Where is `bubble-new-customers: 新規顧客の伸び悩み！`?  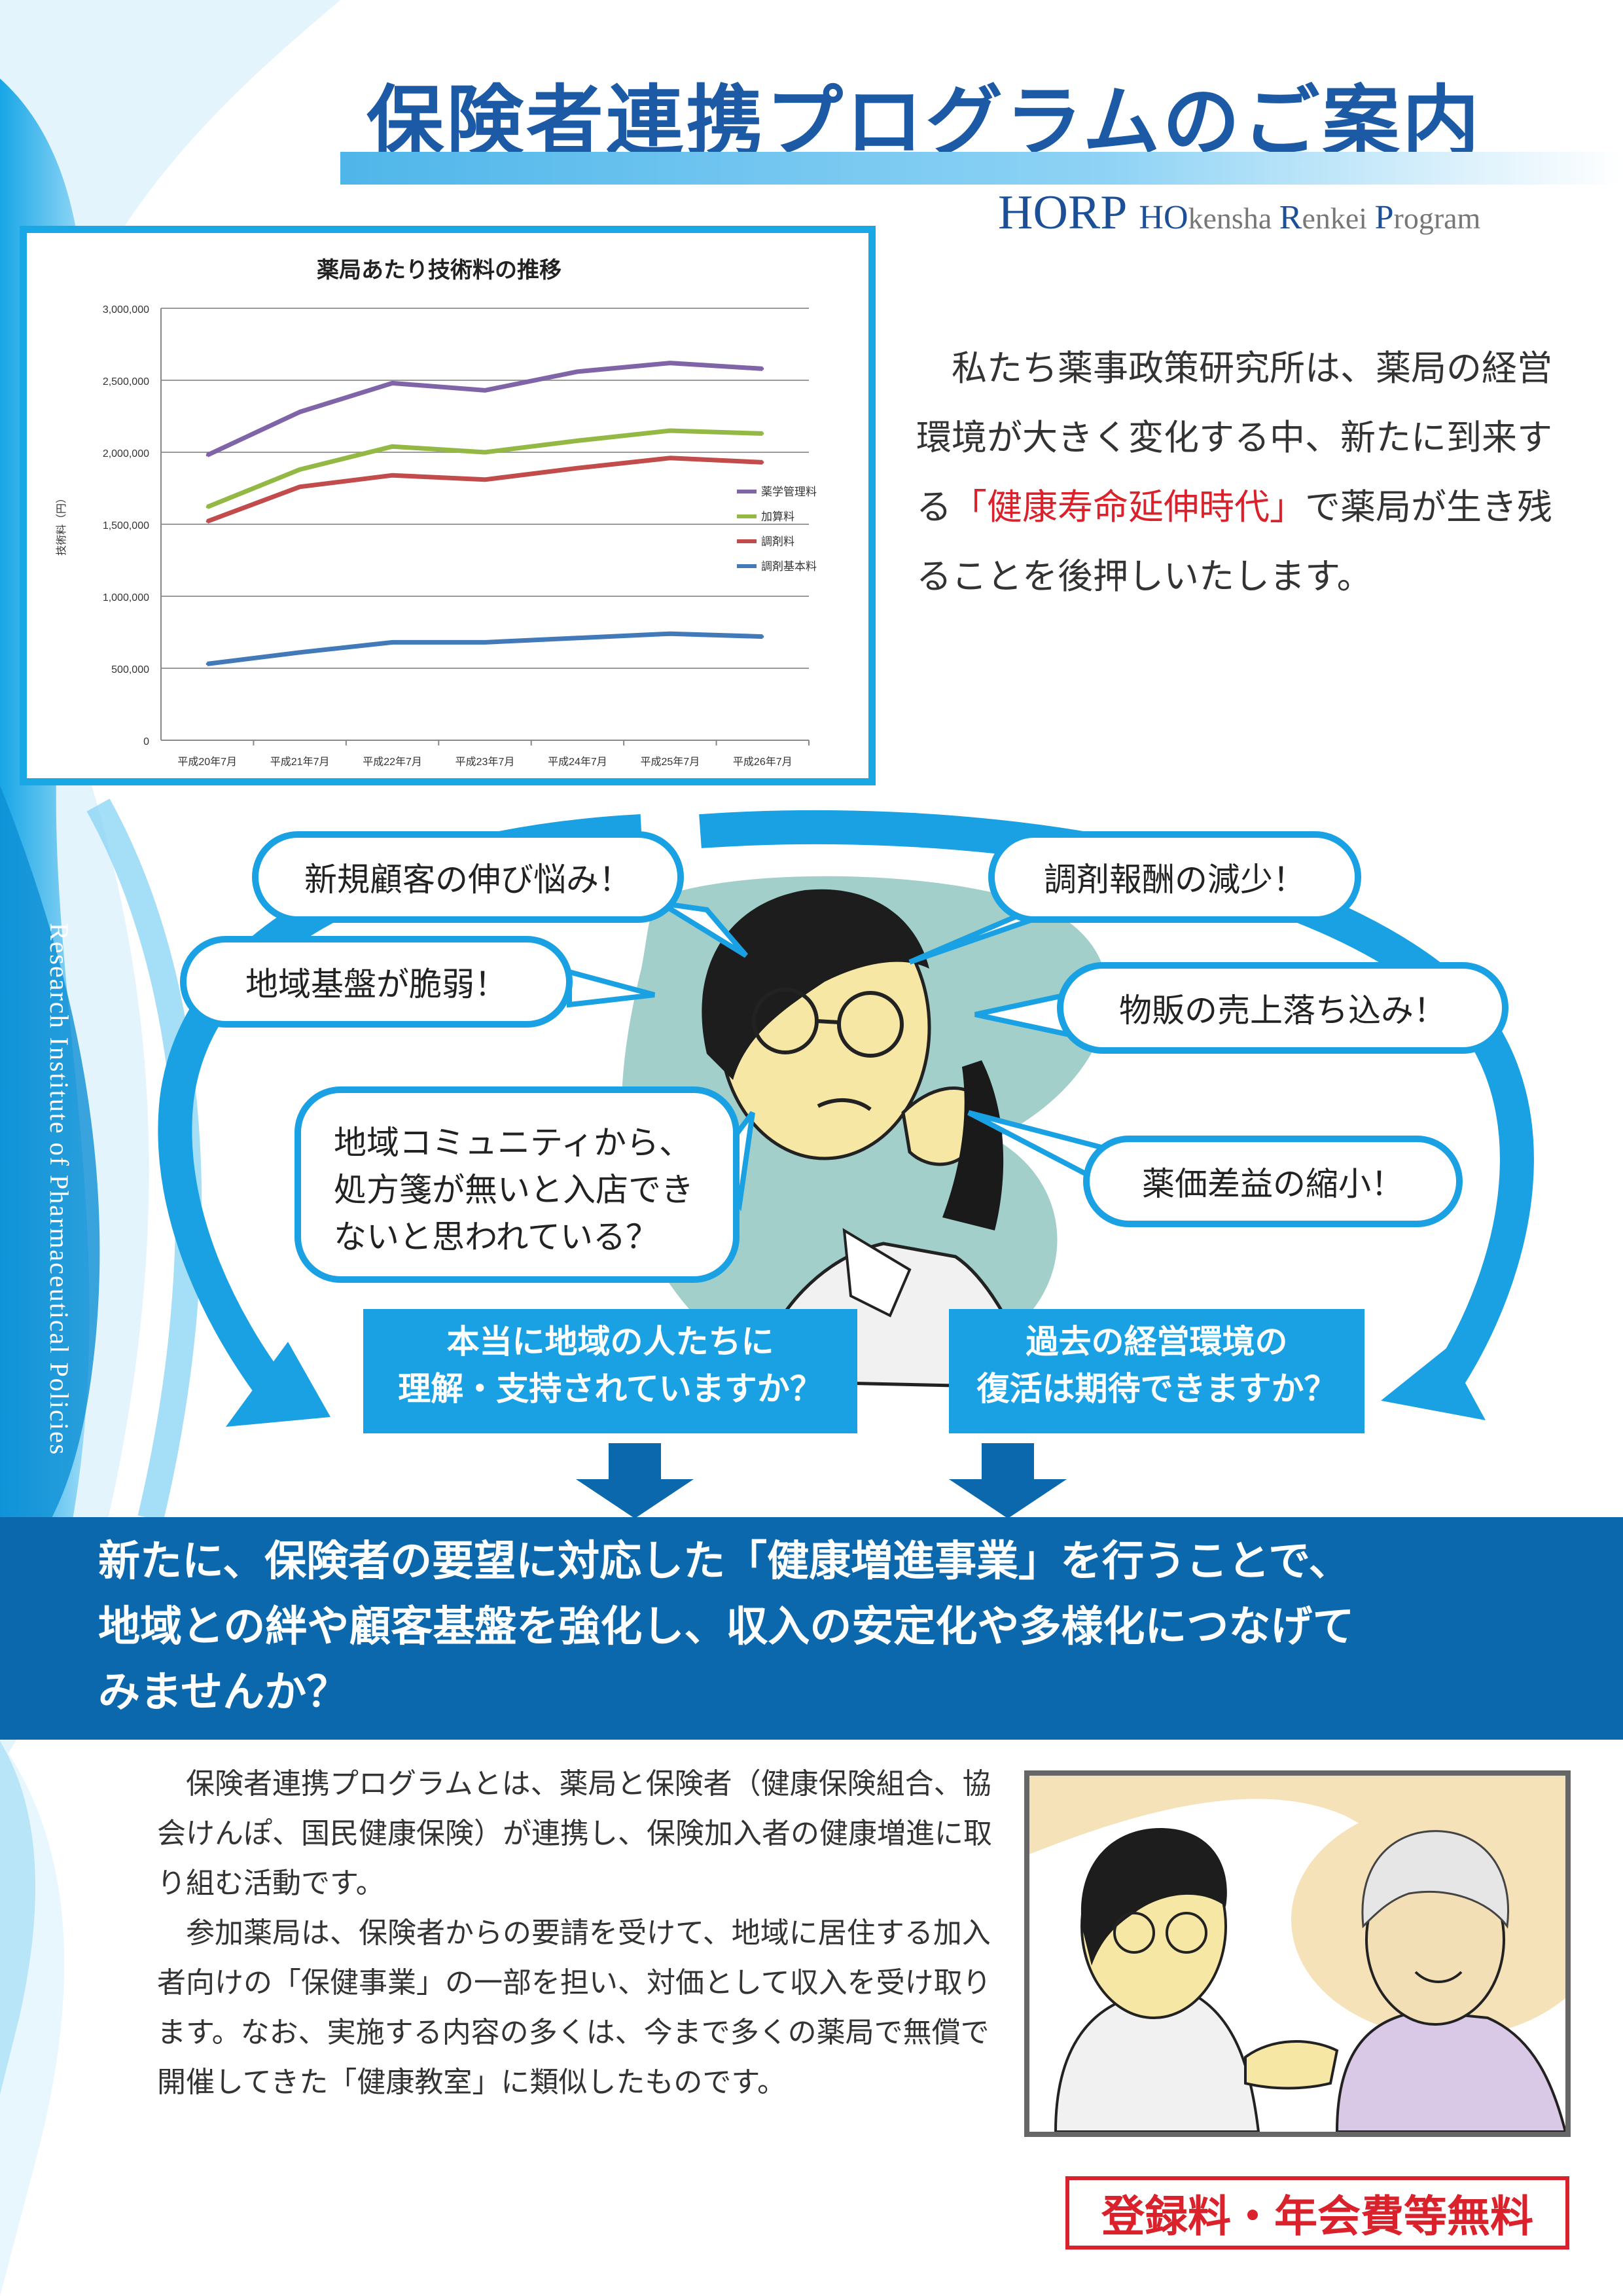 bubble-new-customers: 新規顧客の伸び悩み！ is located at coordinates (468, 877).